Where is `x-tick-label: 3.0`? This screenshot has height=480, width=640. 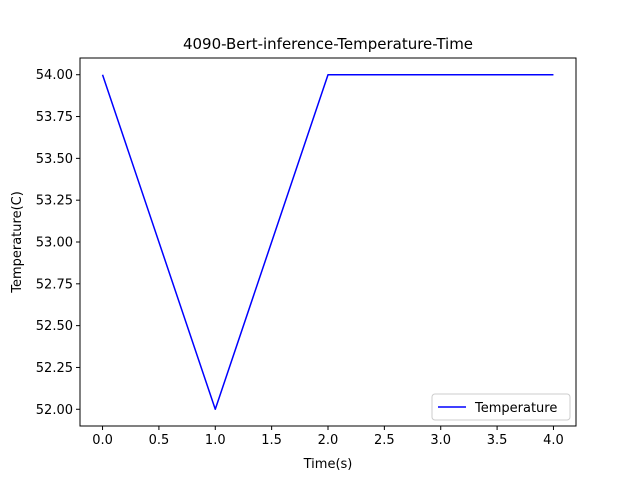
x-tick-label: 3.0 is located at coordinates (440, 440).